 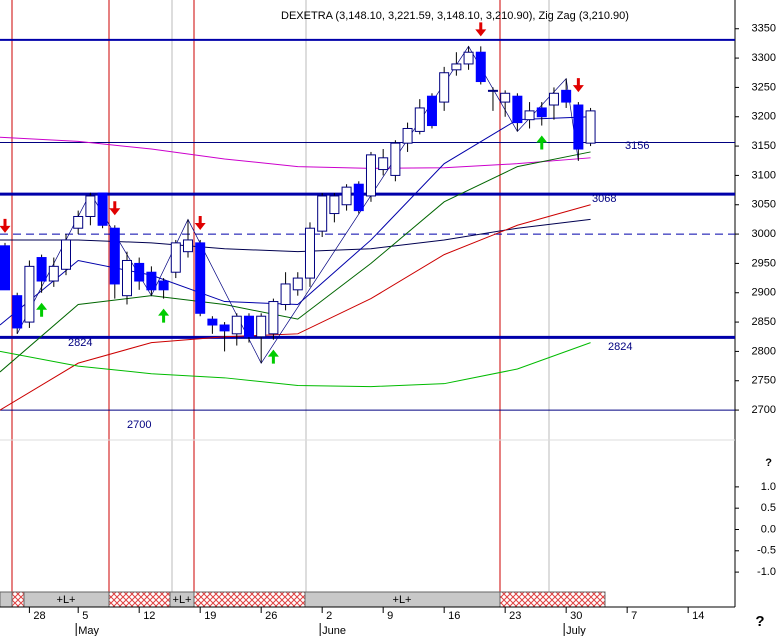 What do you see at coordinates (271, 616) in the screenshot?
I see `x-tick-label: 26` at bounding box center [271, 616].